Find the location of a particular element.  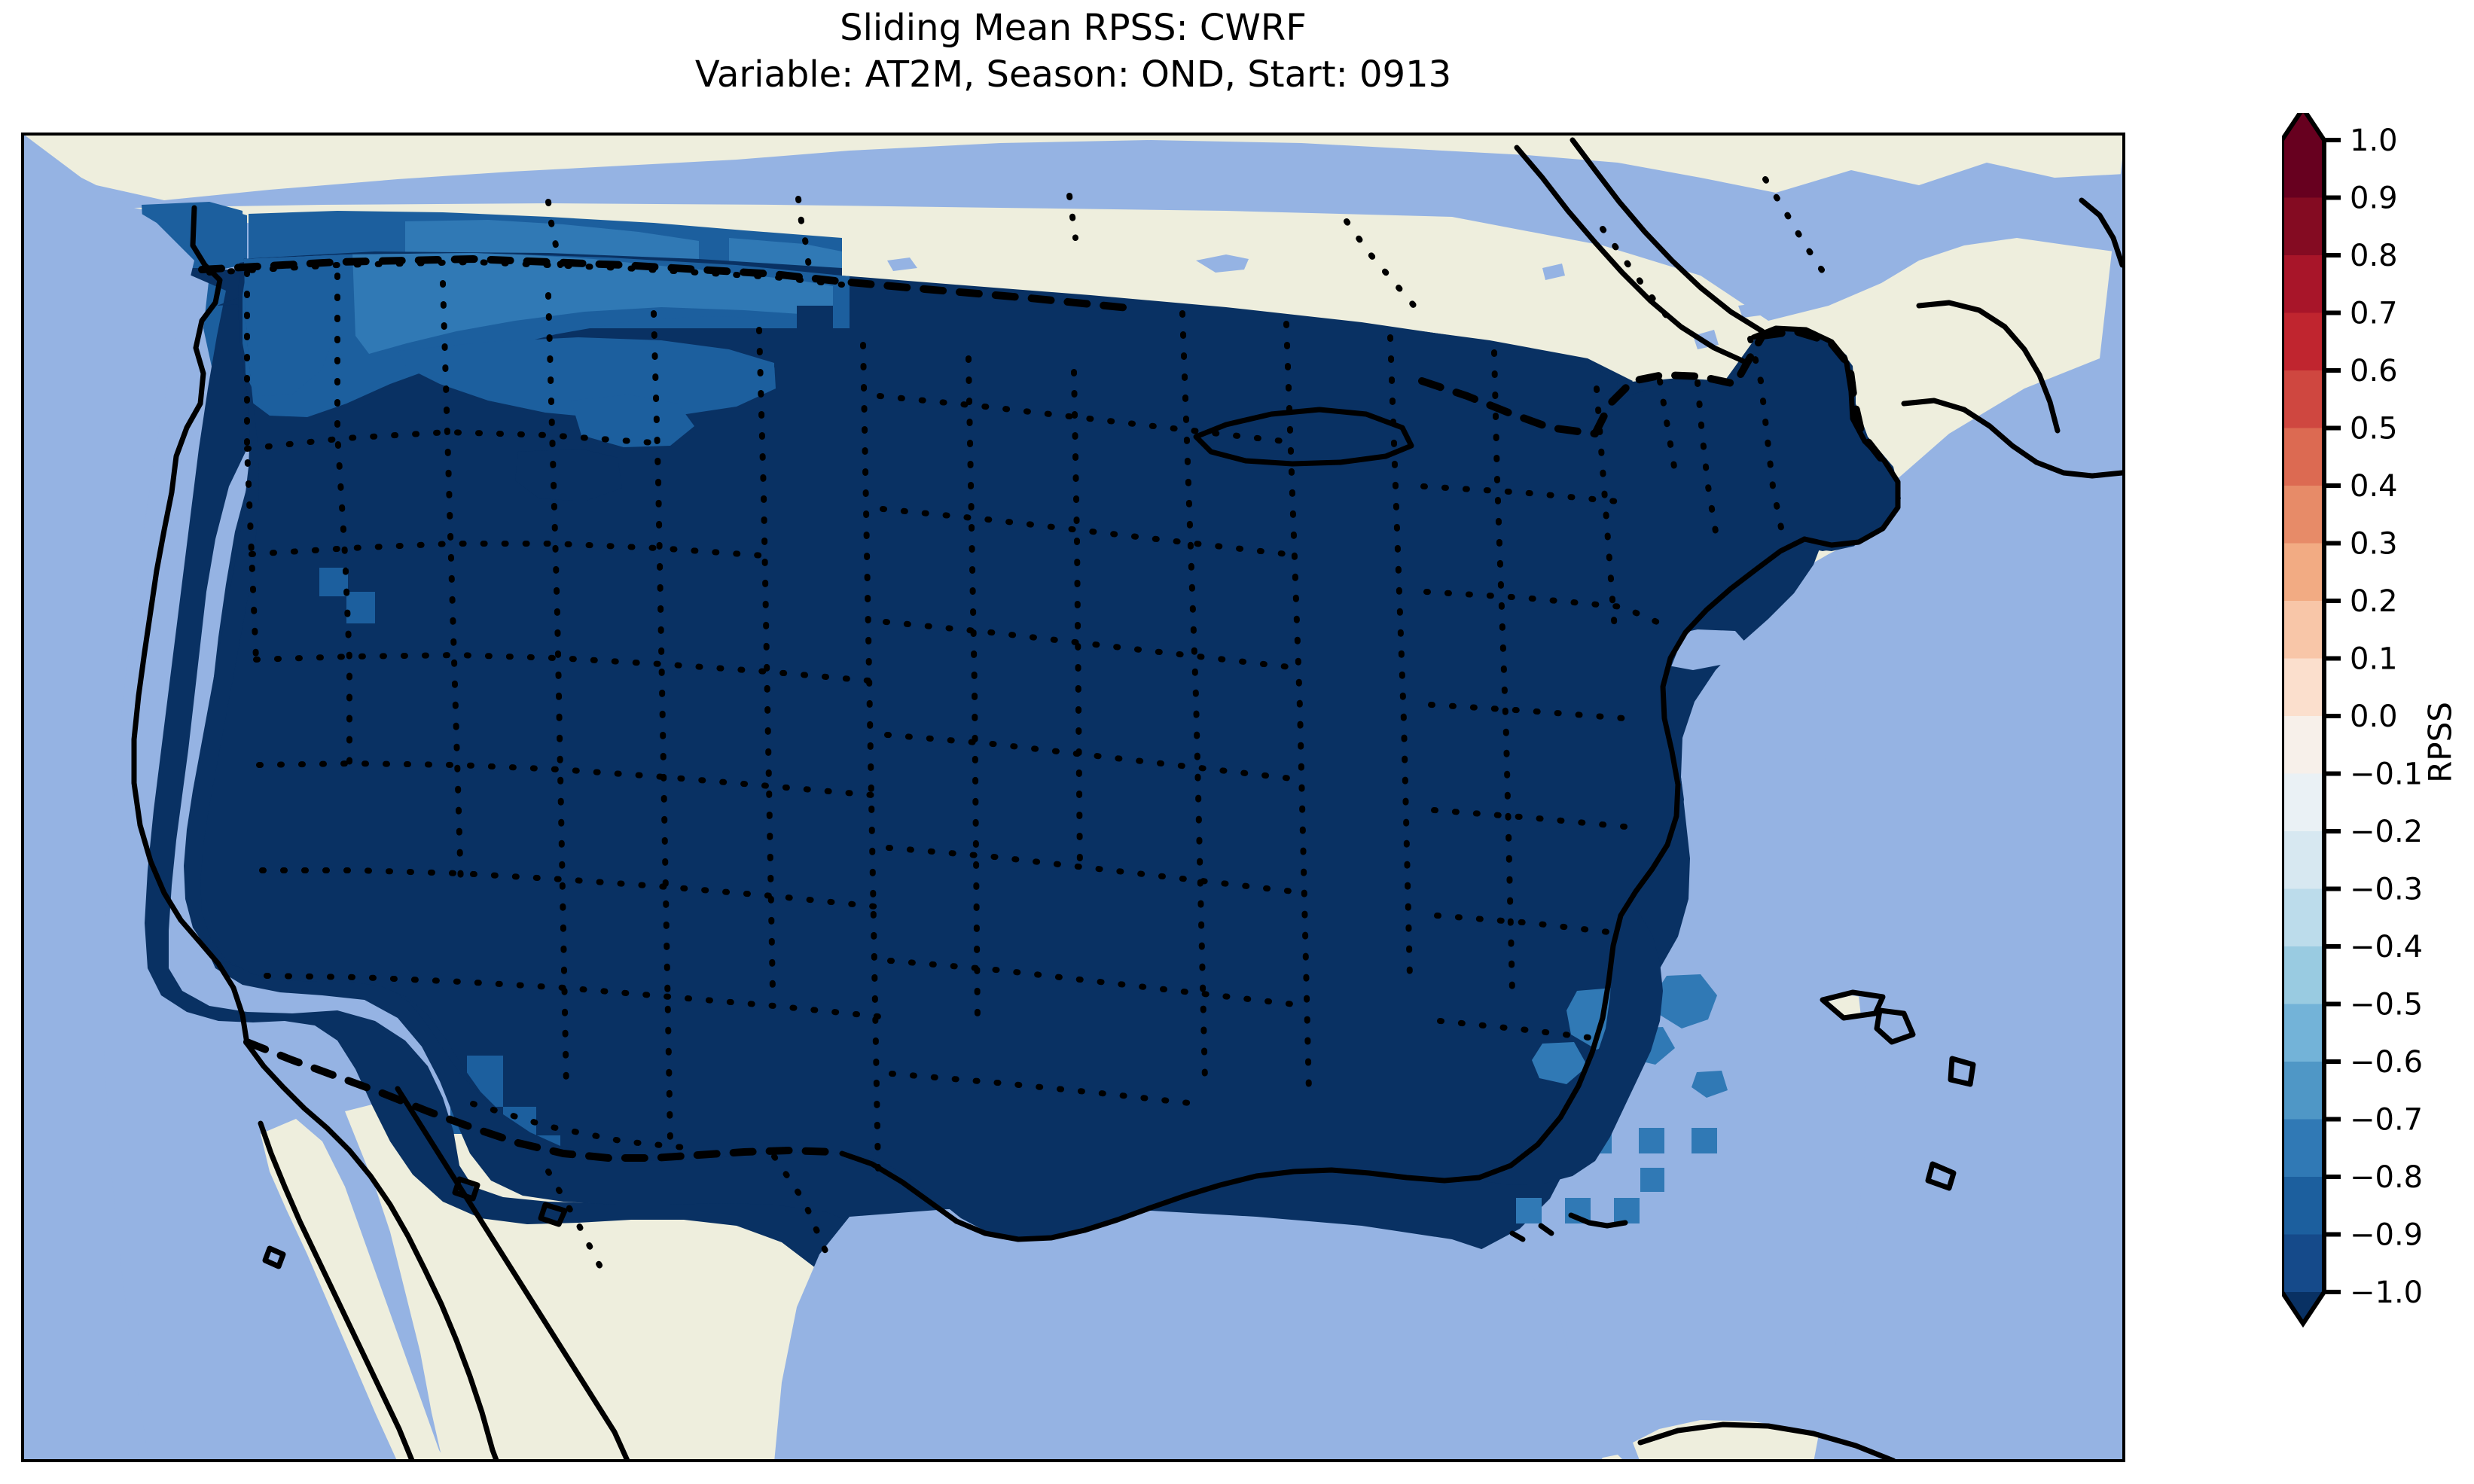

colorbar-axis-label-wrap: RPSS is located at coordinates (2441, 742).